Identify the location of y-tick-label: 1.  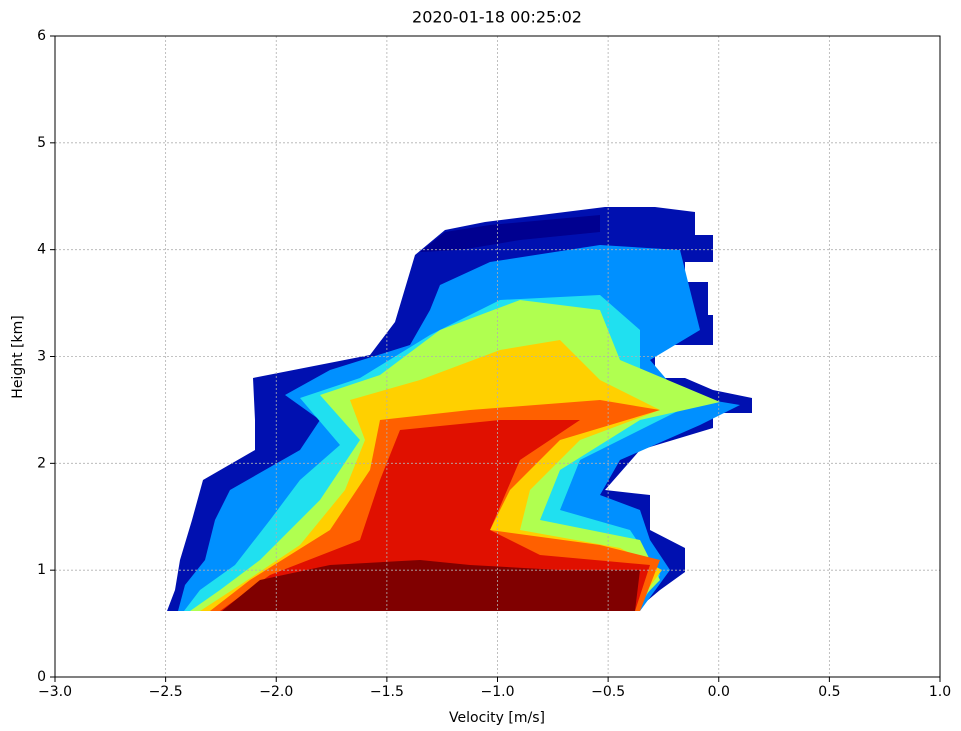
(41, 570).